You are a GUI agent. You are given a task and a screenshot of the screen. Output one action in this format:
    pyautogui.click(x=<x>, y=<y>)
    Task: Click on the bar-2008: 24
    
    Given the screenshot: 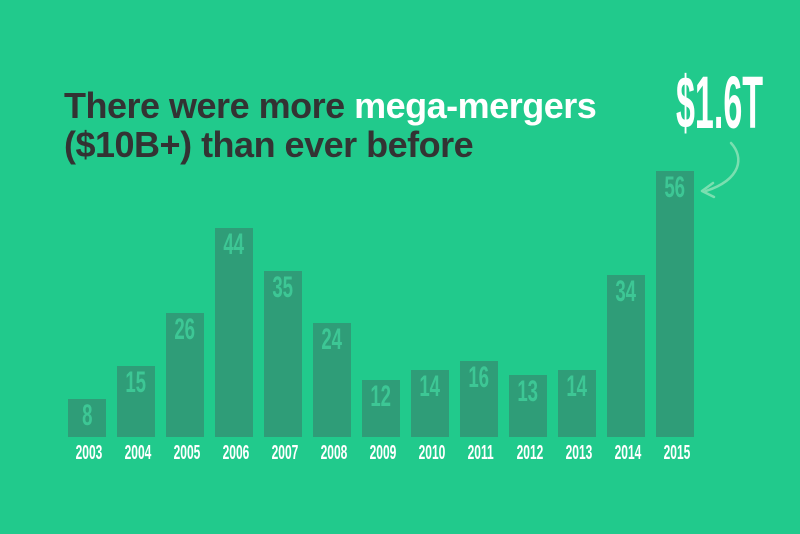 What is the action you would take?
    pyautogui.click(x=332, y=380)
    